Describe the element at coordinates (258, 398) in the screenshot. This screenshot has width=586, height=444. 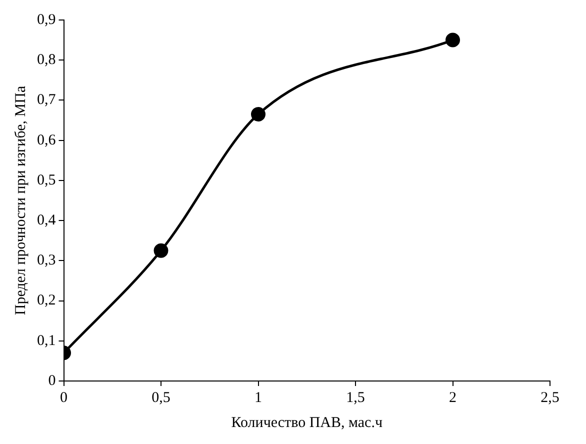
I see `x-tick-label: 1` at that location.